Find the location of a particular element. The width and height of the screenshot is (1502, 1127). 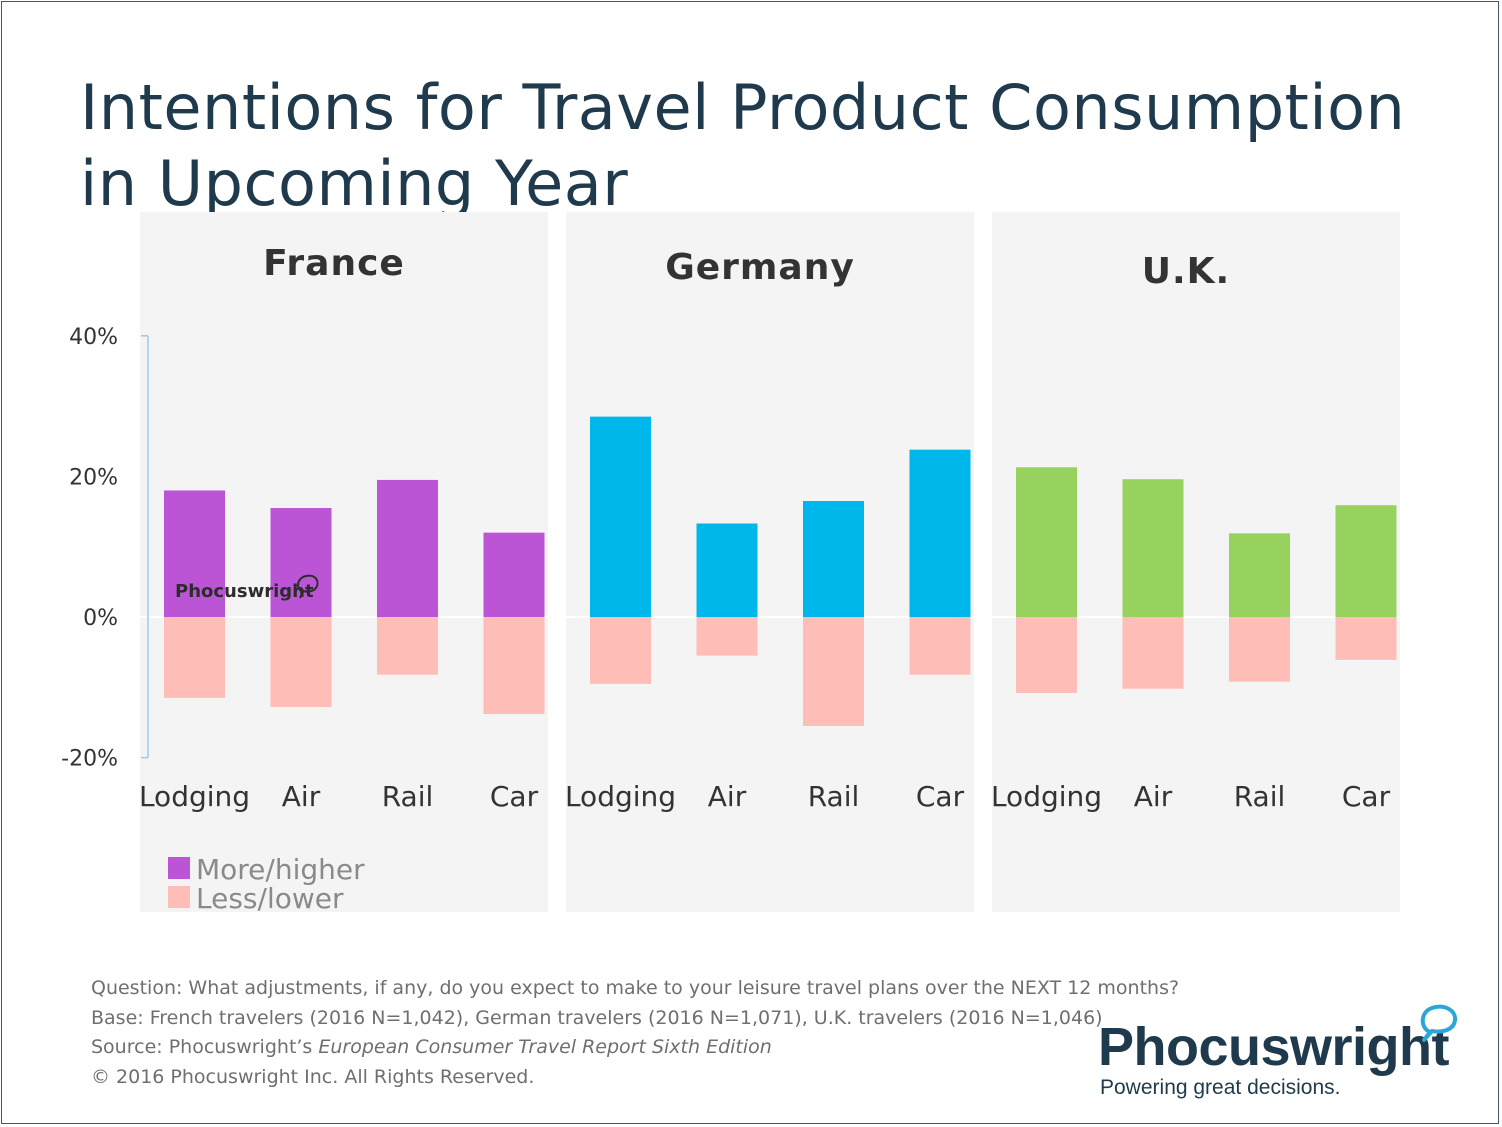

footnote-source-prefix: Source: Phocuswright’s is located at coordinates (205, 1047).